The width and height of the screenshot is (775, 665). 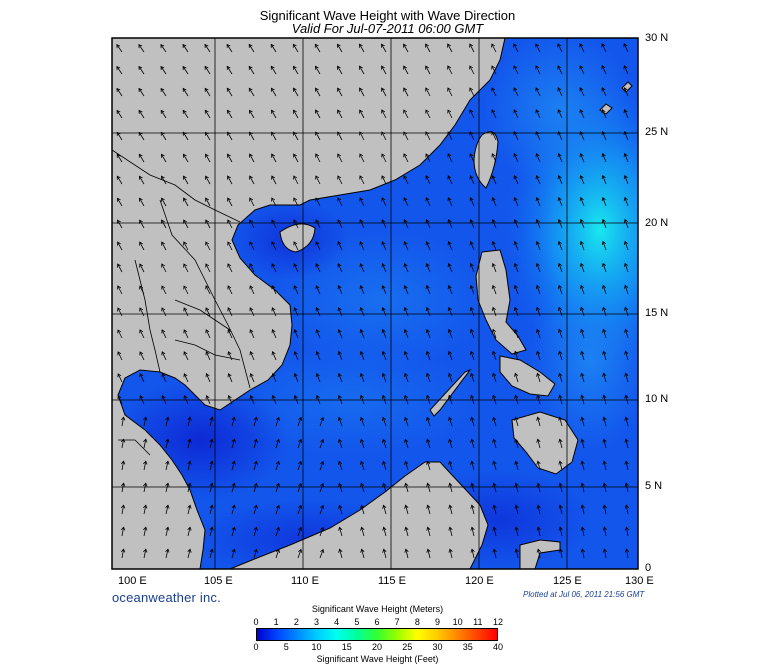 What do you see at coordinates (357, 622) in the screenshot?
I see `colorbar-meter-tick: 5` at bounding box center [357, 622].